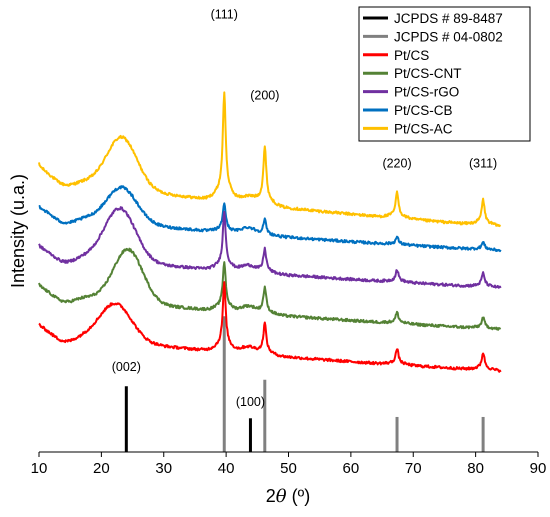  I want to click on legend-label: Pt/CS-CNT, so click(428, 73).